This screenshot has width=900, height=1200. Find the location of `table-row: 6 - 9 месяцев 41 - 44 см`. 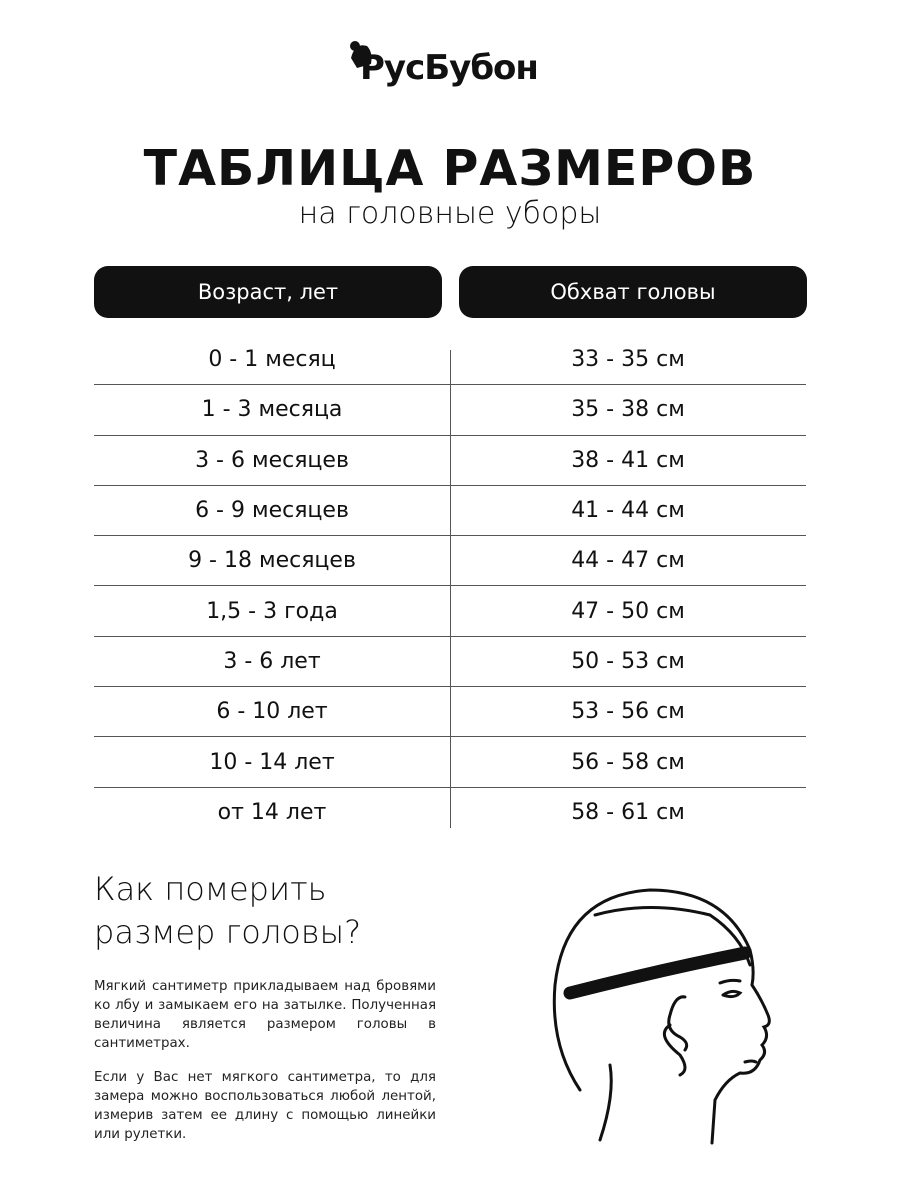

table-row: 6 - 9 месяцев 41 - 44 см is located at coordinates (450, 511).